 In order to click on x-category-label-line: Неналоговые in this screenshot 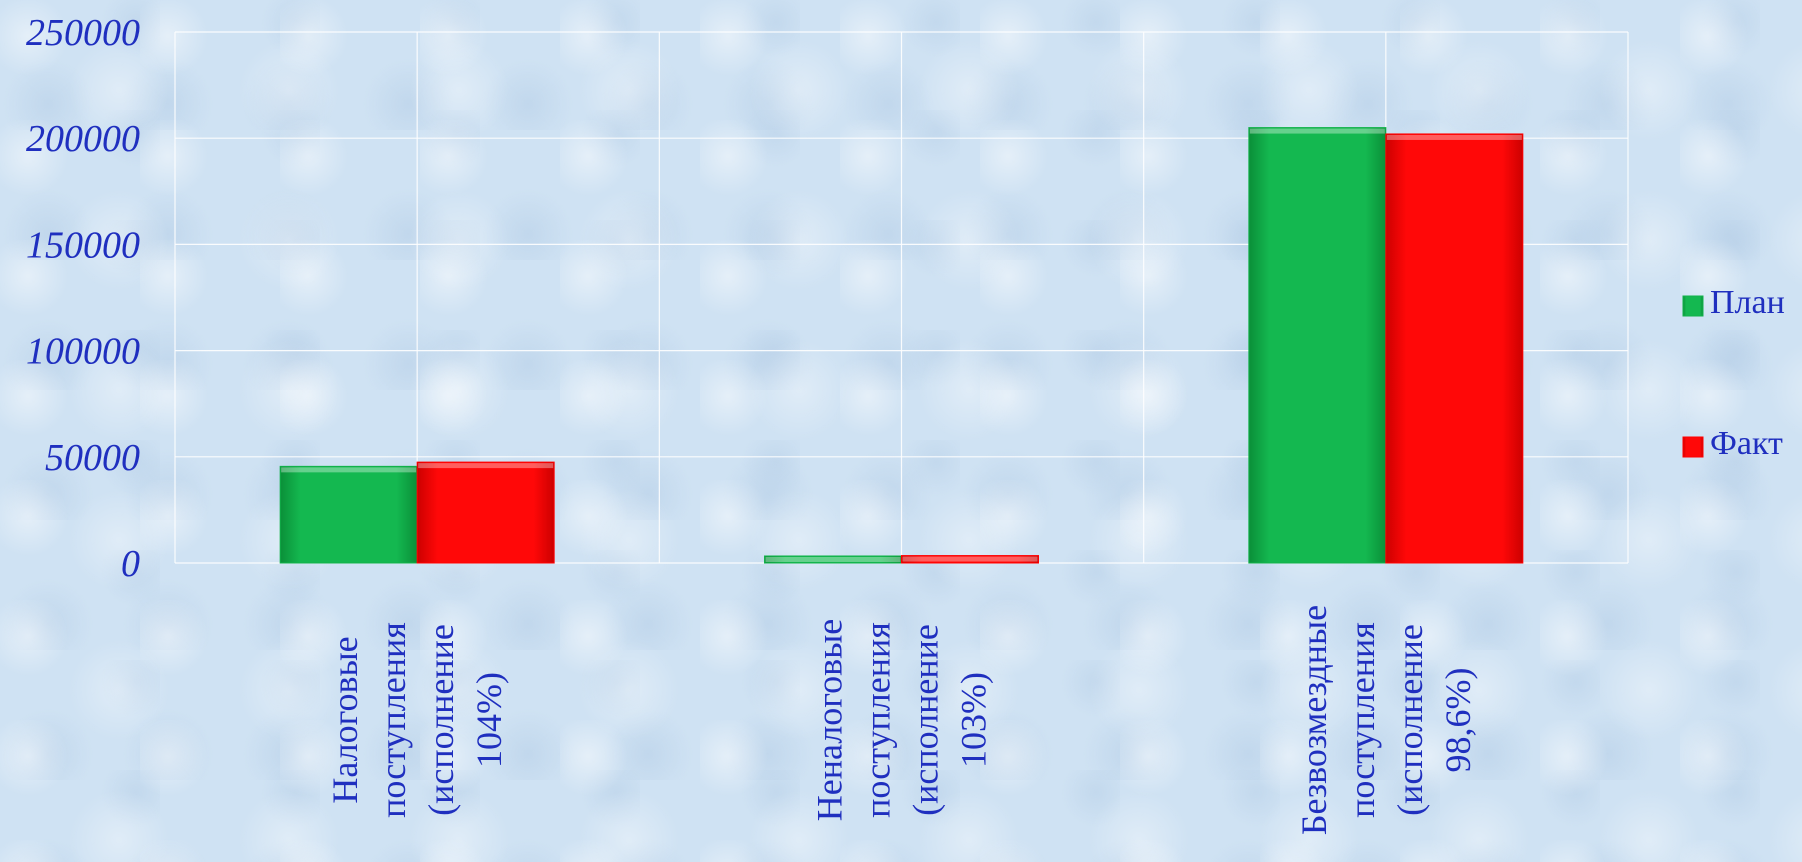, I will do `click(830, 720)`.